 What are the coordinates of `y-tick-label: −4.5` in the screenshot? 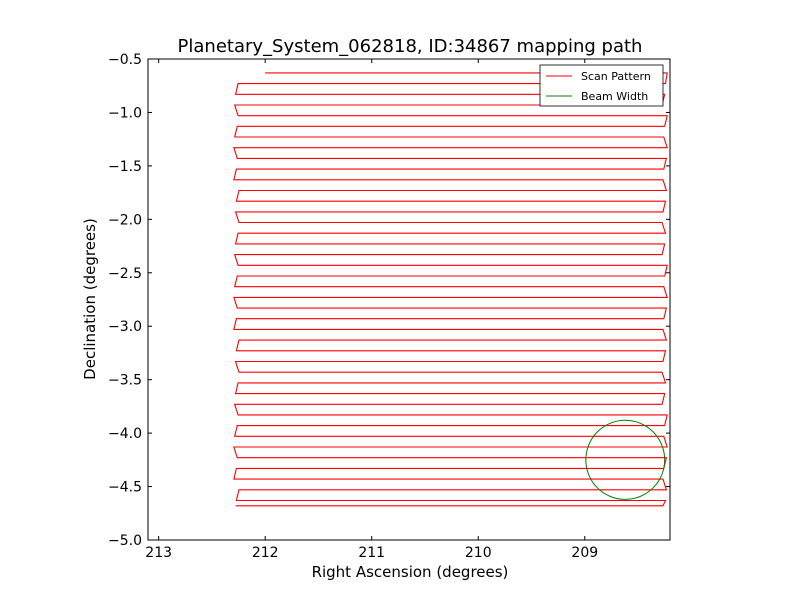 It's located at (125, 488).